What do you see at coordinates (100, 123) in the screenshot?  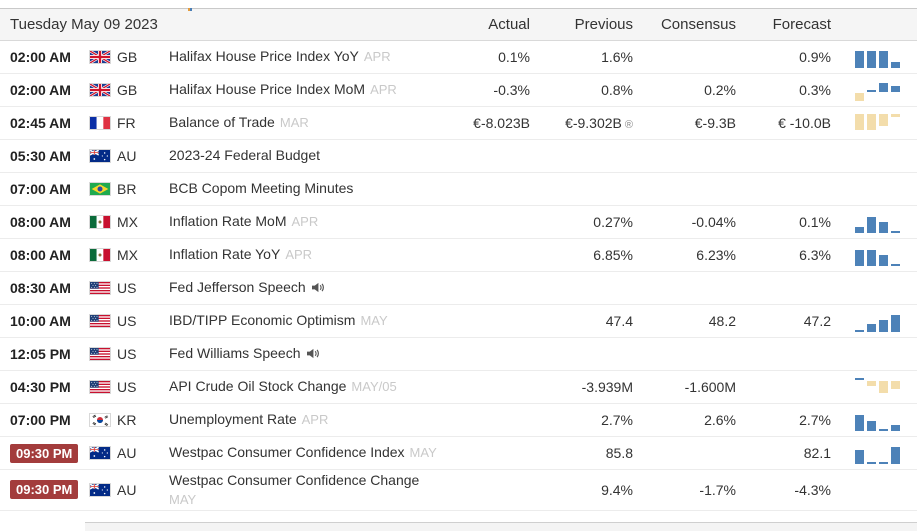 I see `flag-fr-icon` at bounding box center [100, 123].